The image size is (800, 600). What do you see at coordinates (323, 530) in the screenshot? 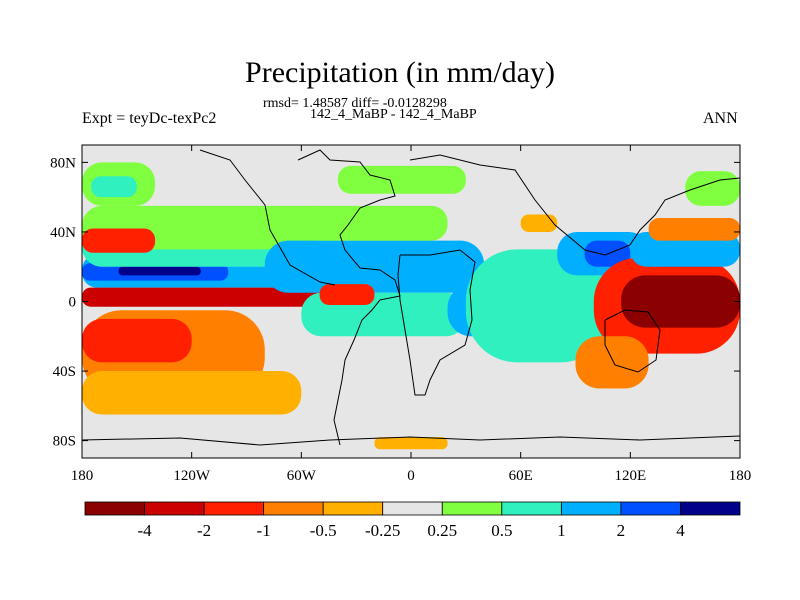
I see `colorbar-label: -0.5` at bounding box center [323, 530].